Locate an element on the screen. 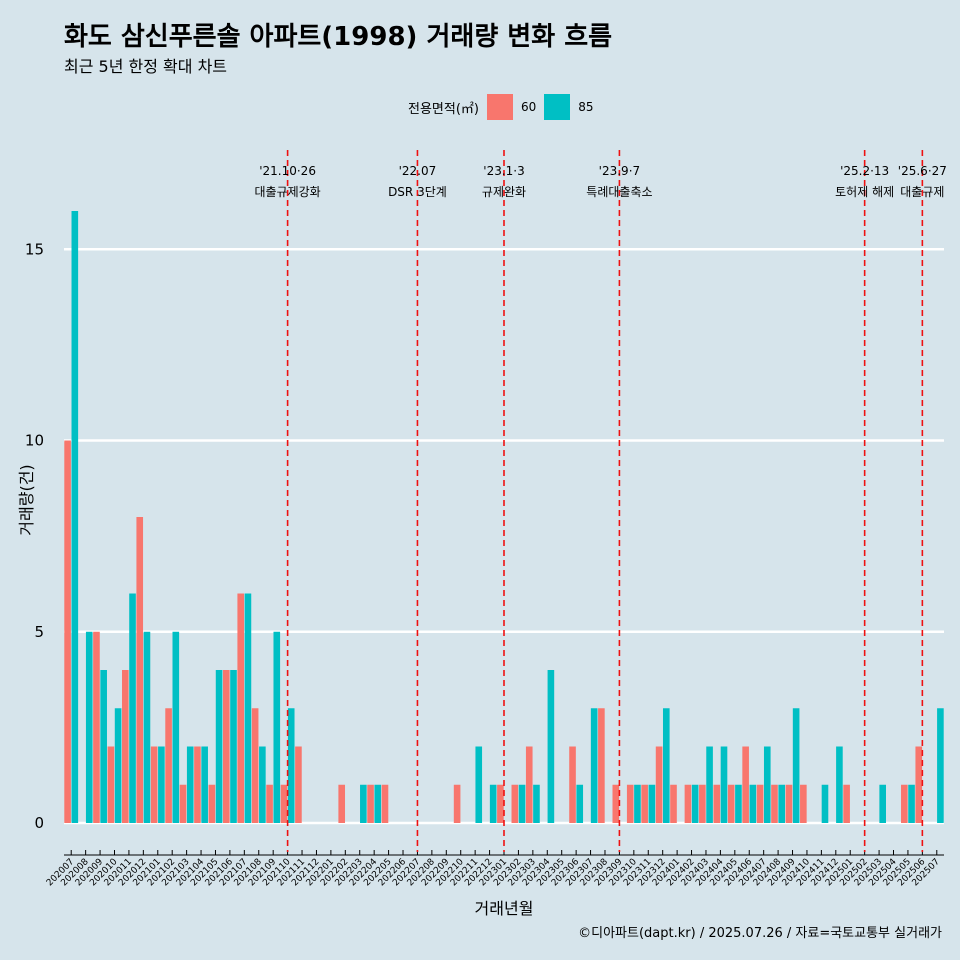  event-date-label: '23.9·7 is located at coordinates (619, 171).